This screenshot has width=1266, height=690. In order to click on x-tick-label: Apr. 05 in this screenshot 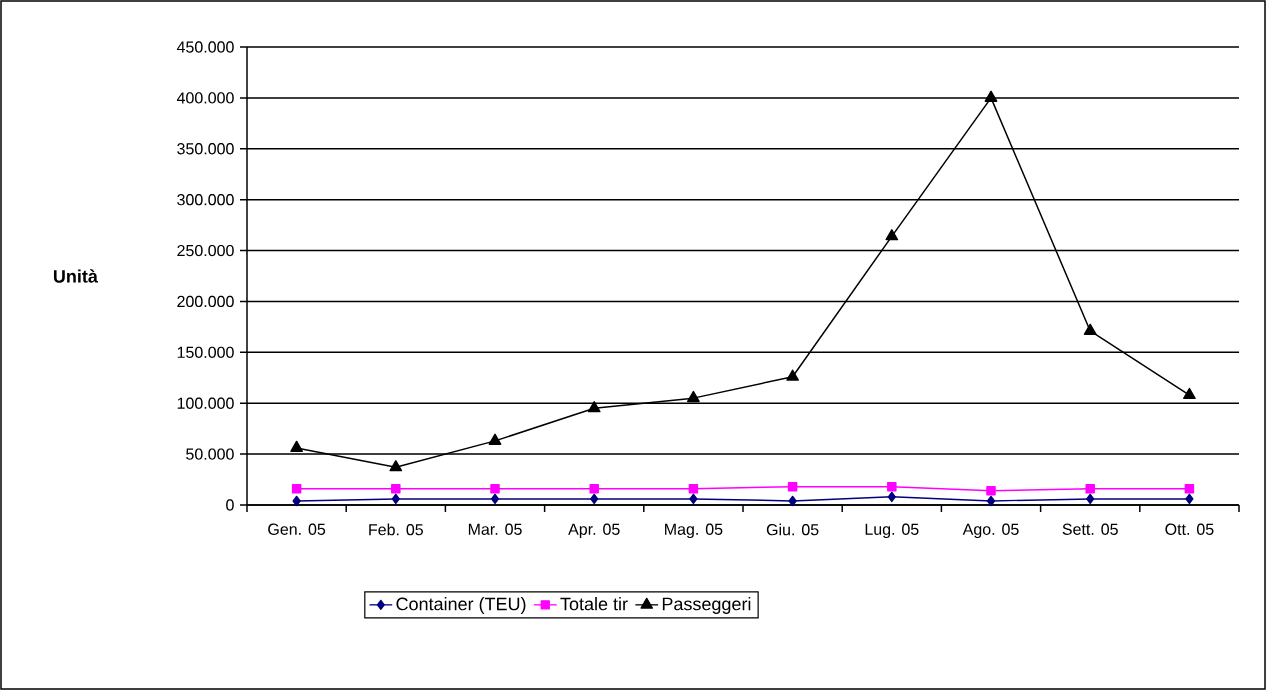, I will do `click(594, 531)`.